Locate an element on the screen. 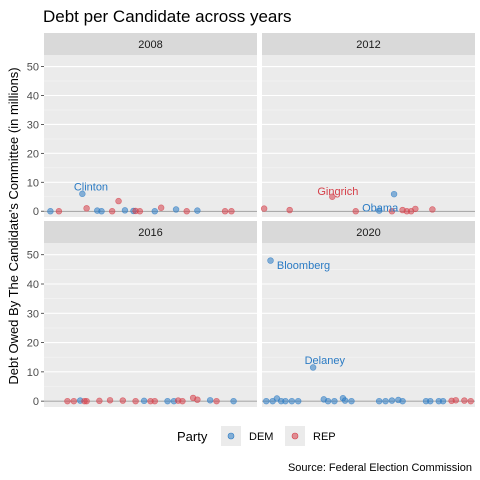  legend: Party DEM REP is located at coordinates (256, 436).